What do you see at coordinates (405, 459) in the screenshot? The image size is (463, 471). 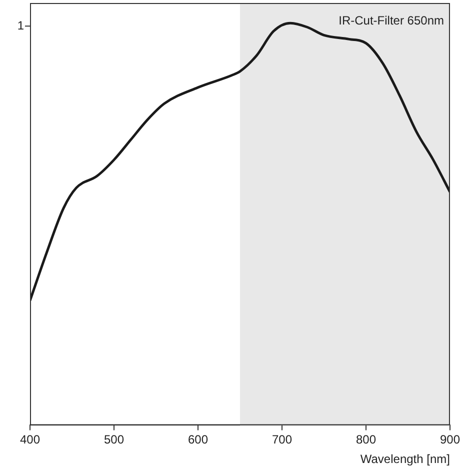 I see `x-axis-title: Wavelength [nm]` at bounding box center [405, 459].